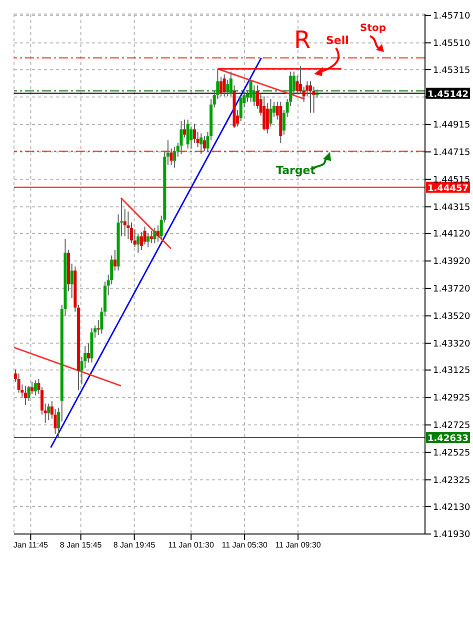 Image resolution: width=473 pixels, height=625 pixels. What do you see at coordinates (448, 95) in the screenshot?
I see `ref-line-label: 1.45142` at bounding box center [448, 95].